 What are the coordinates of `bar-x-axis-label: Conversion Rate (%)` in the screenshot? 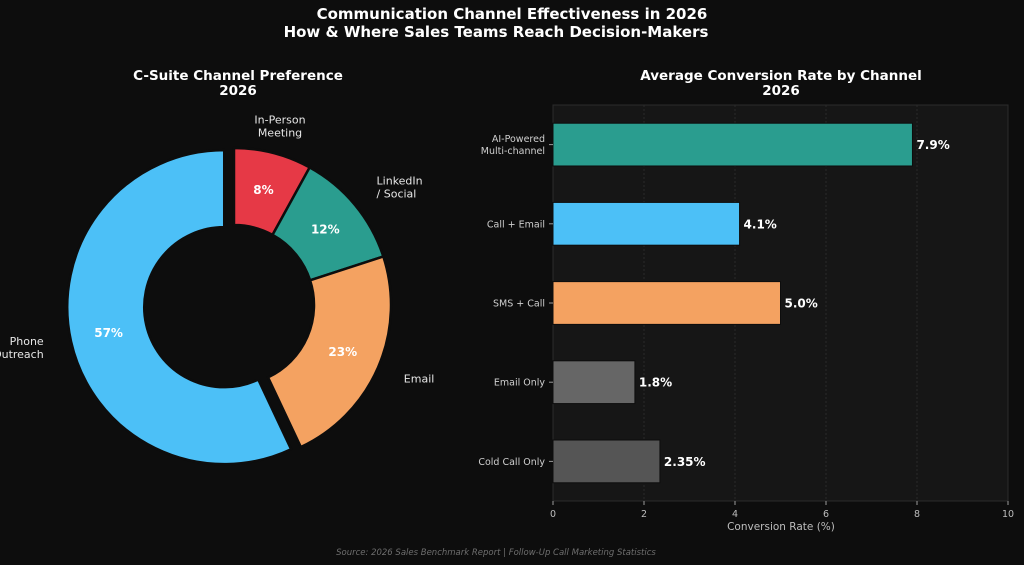 It's located at (781, 527).